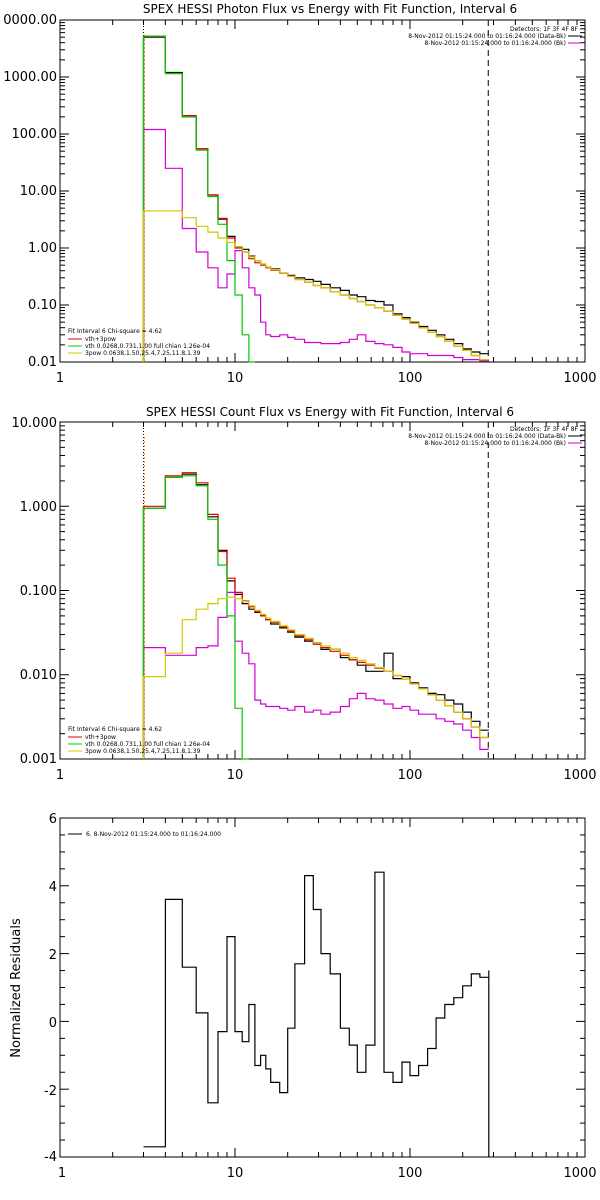 The width and height of the screenshot is (600, 1200). I want to click on y-tick-label: 0.001, so click(38, 759).